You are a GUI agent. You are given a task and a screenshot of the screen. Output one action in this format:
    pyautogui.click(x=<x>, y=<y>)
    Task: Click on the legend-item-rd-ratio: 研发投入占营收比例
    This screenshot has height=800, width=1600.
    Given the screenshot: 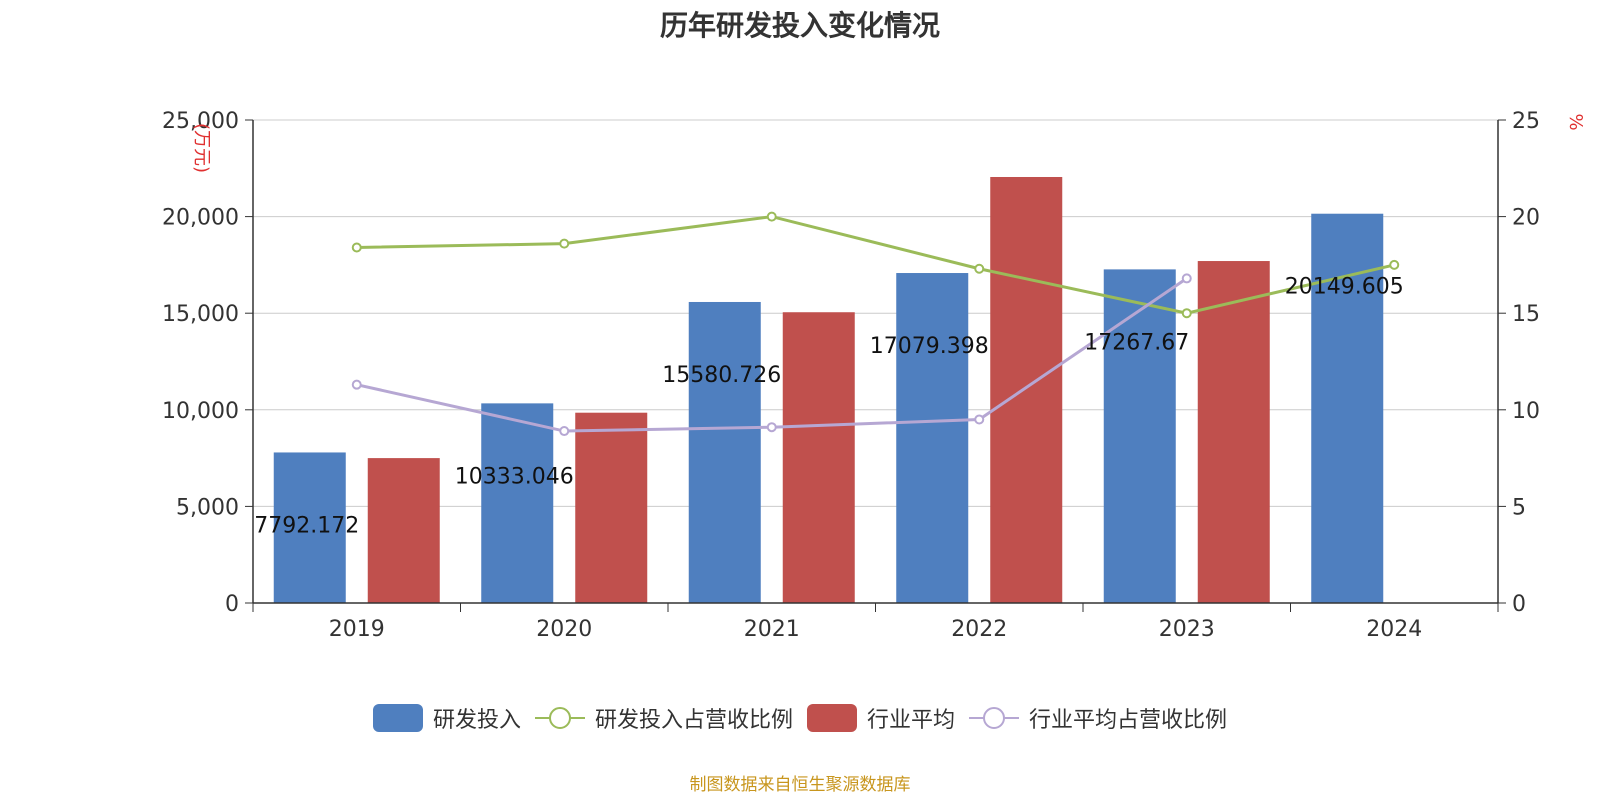 What is the action you would take?
    pyautogui.click(x=663, y=718)
    